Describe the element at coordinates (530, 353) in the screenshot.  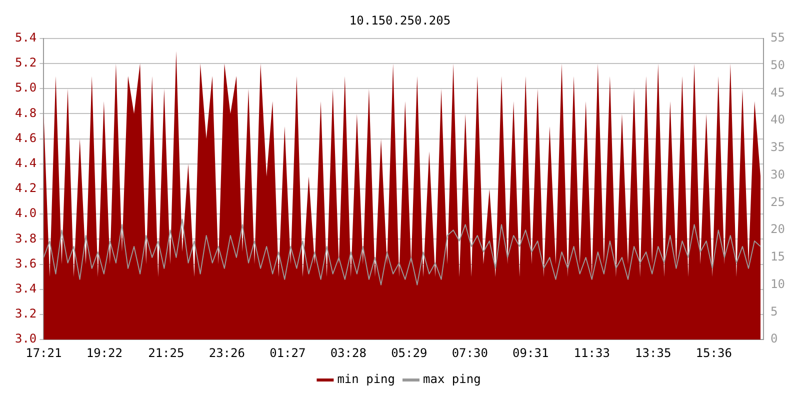
I see `x-tick-label: 09:31` at that location.